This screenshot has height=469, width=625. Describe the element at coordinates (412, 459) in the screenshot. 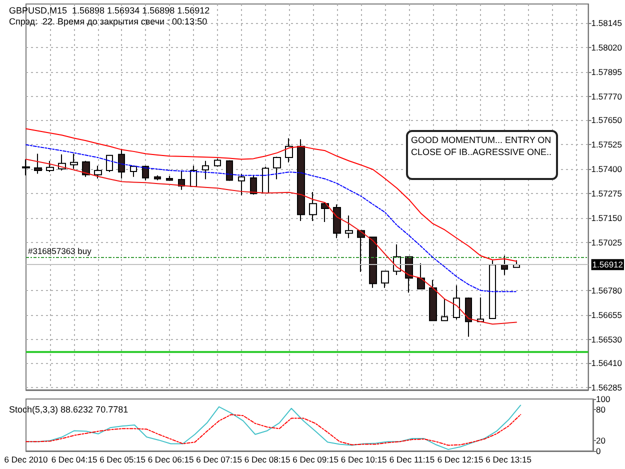

I see `x-tick-label: 6 Dec 11:15` at that location.